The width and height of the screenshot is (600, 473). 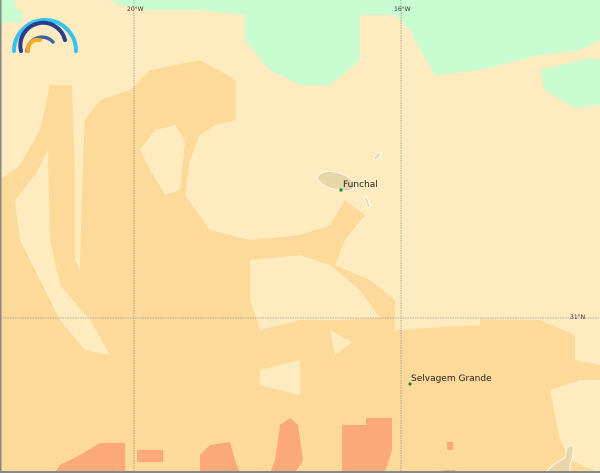 I want to click on canary-island, so click(x=559, y=458).